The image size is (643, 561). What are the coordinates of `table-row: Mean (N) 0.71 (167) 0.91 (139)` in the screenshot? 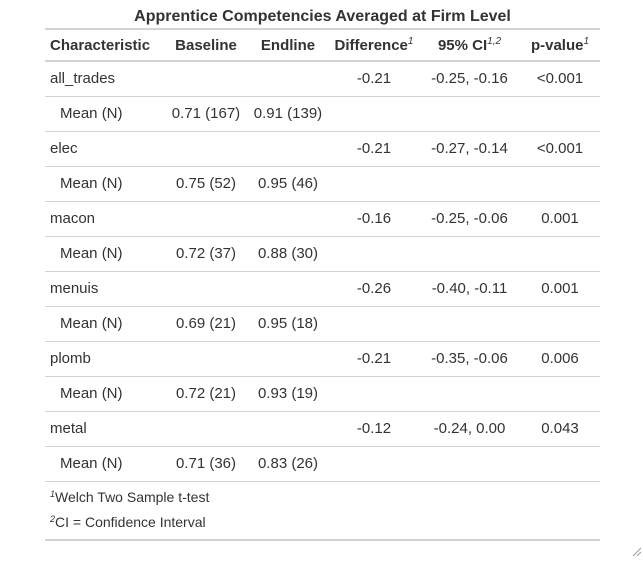 It's located at (322, 113).